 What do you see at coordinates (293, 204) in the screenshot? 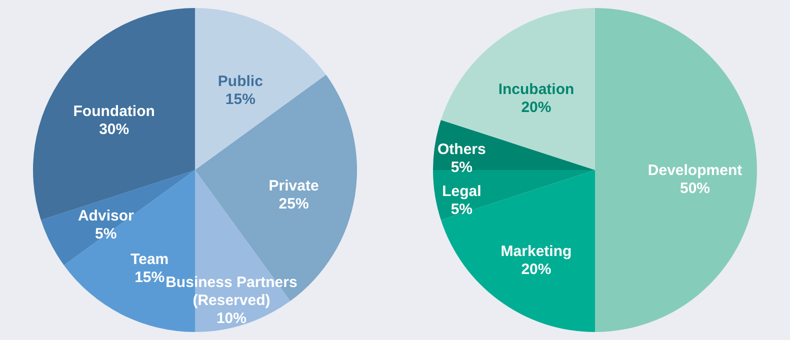
I see `data-label: 25%` at bounding box center [293, 204].